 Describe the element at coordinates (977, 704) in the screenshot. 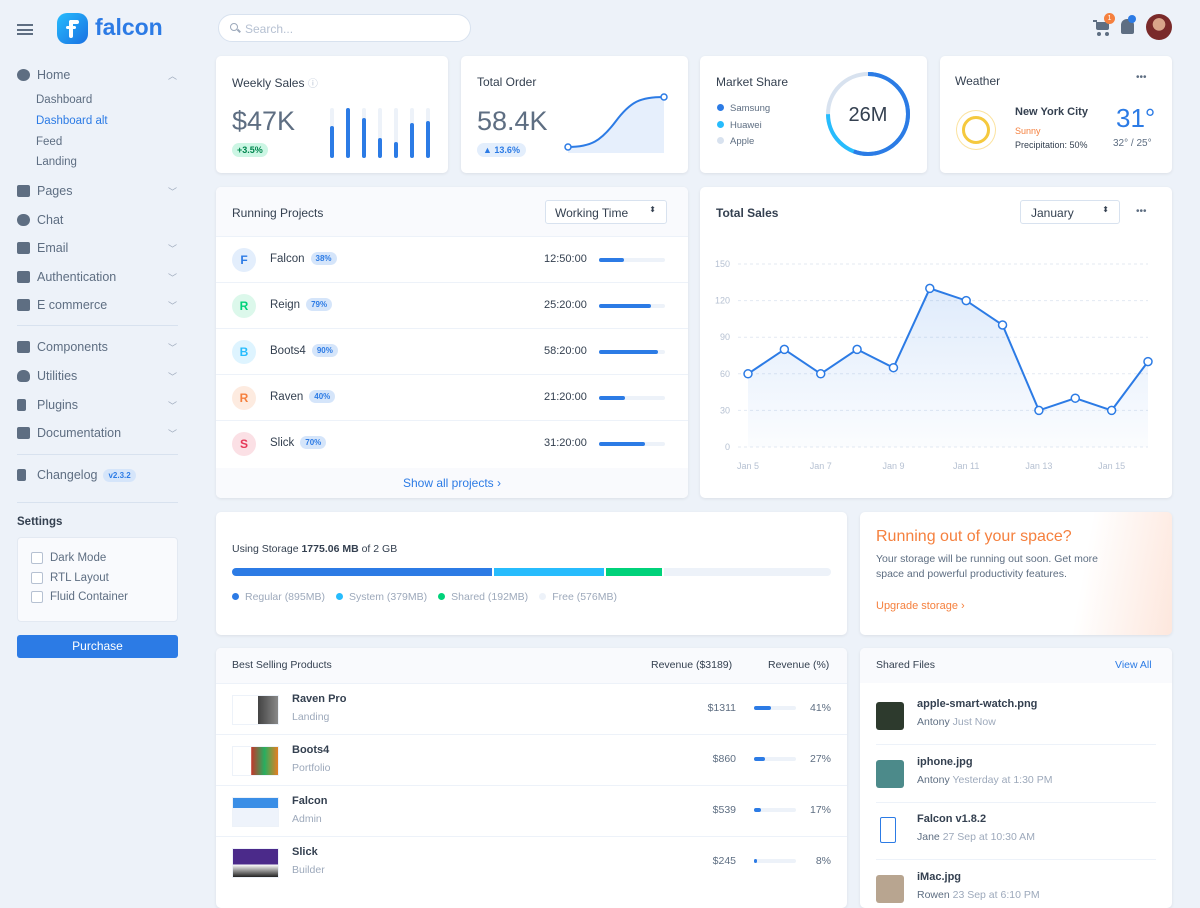

I see `file-name: apple-smart-watch.png` at that location.